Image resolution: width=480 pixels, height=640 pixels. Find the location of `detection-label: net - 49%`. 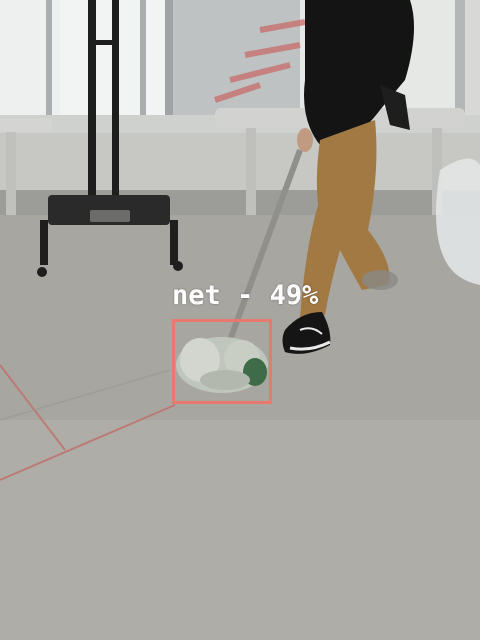

detection-label: net - 49% is located at coordinates (245, 296).